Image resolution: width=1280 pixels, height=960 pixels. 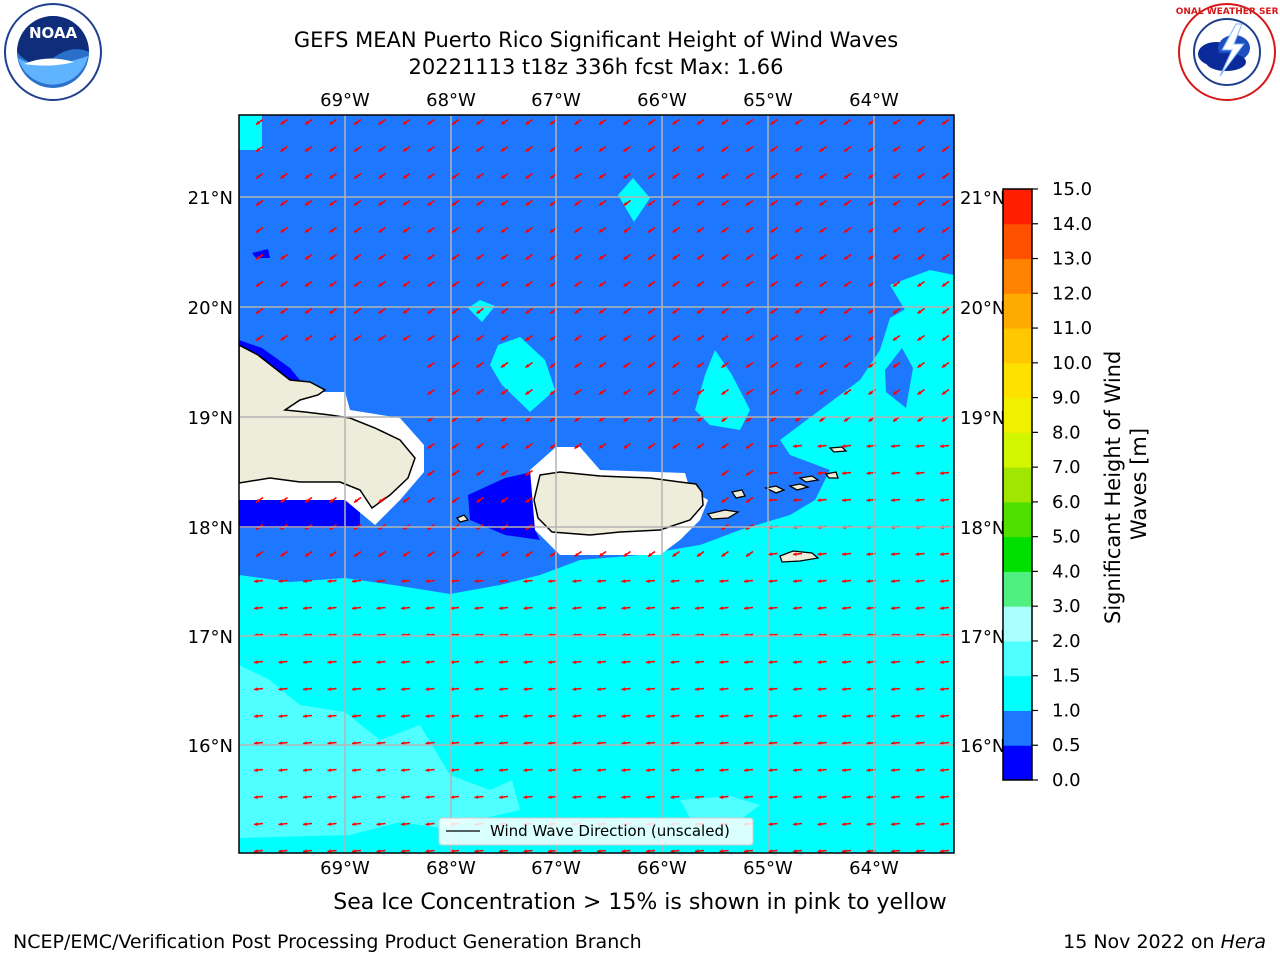 I want to click on wave-band-0-0.5-east, so click(x=899, y=378).